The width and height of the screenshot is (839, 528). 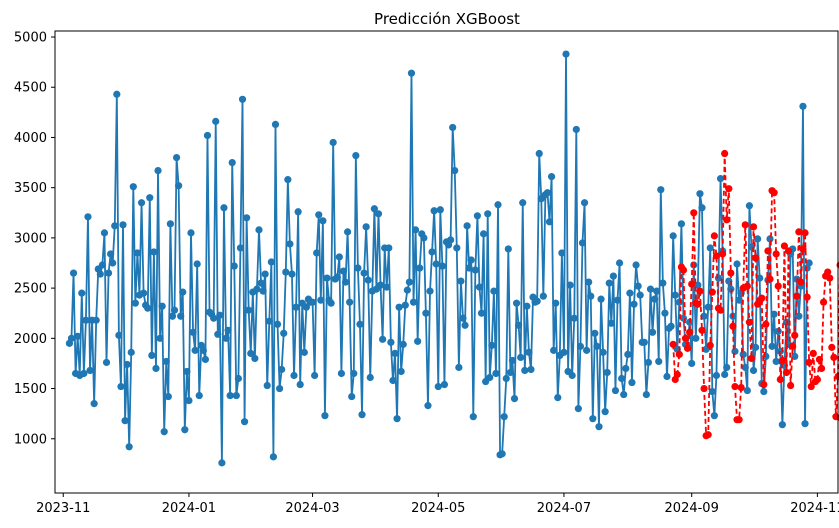 I want to click on x-tick-label: 2024-09, so click(x=692, y=508).